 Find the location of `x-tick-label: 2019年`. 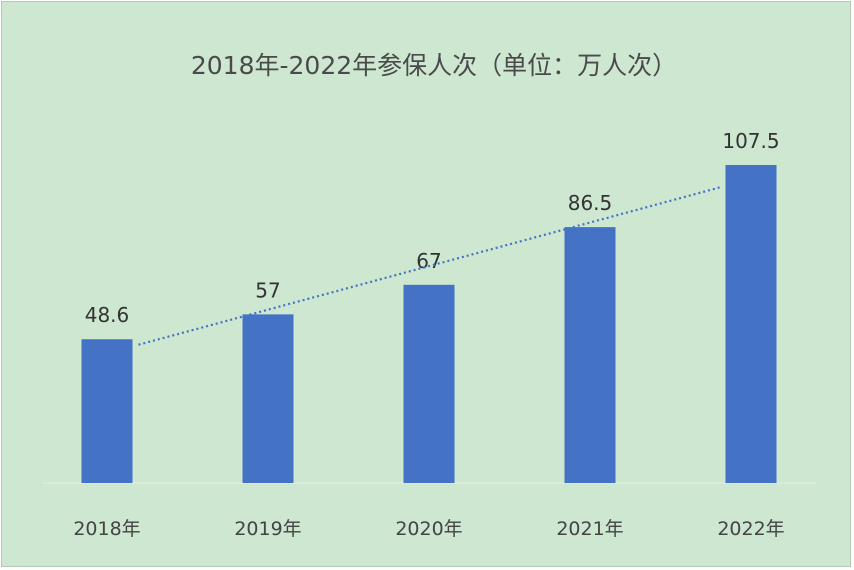

x-tick-label: 2019年 is located at coordinates (267, 529).